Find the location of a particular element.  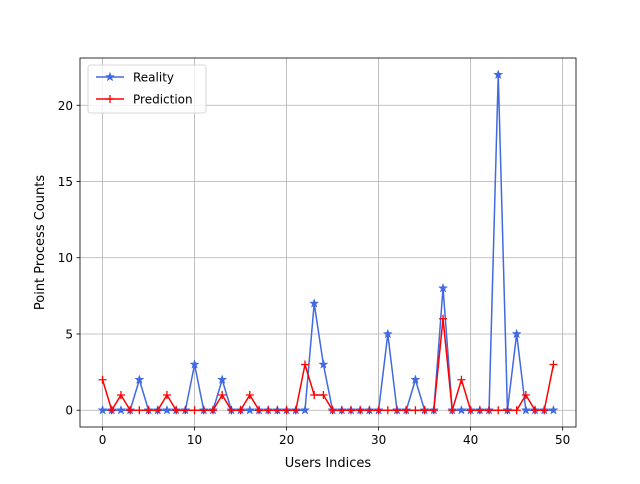

y-tick-label: 5 is located at coordinates (69, 334).